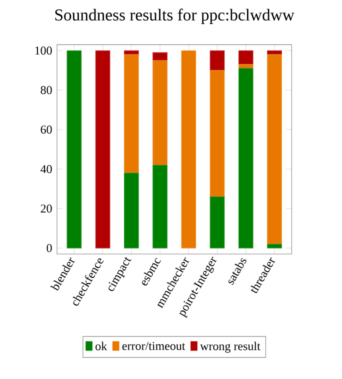 This screenshot has width=342, height=379. I want to click on chart-title: Soundness results for ppc:bclwdww, so click(174, 16).